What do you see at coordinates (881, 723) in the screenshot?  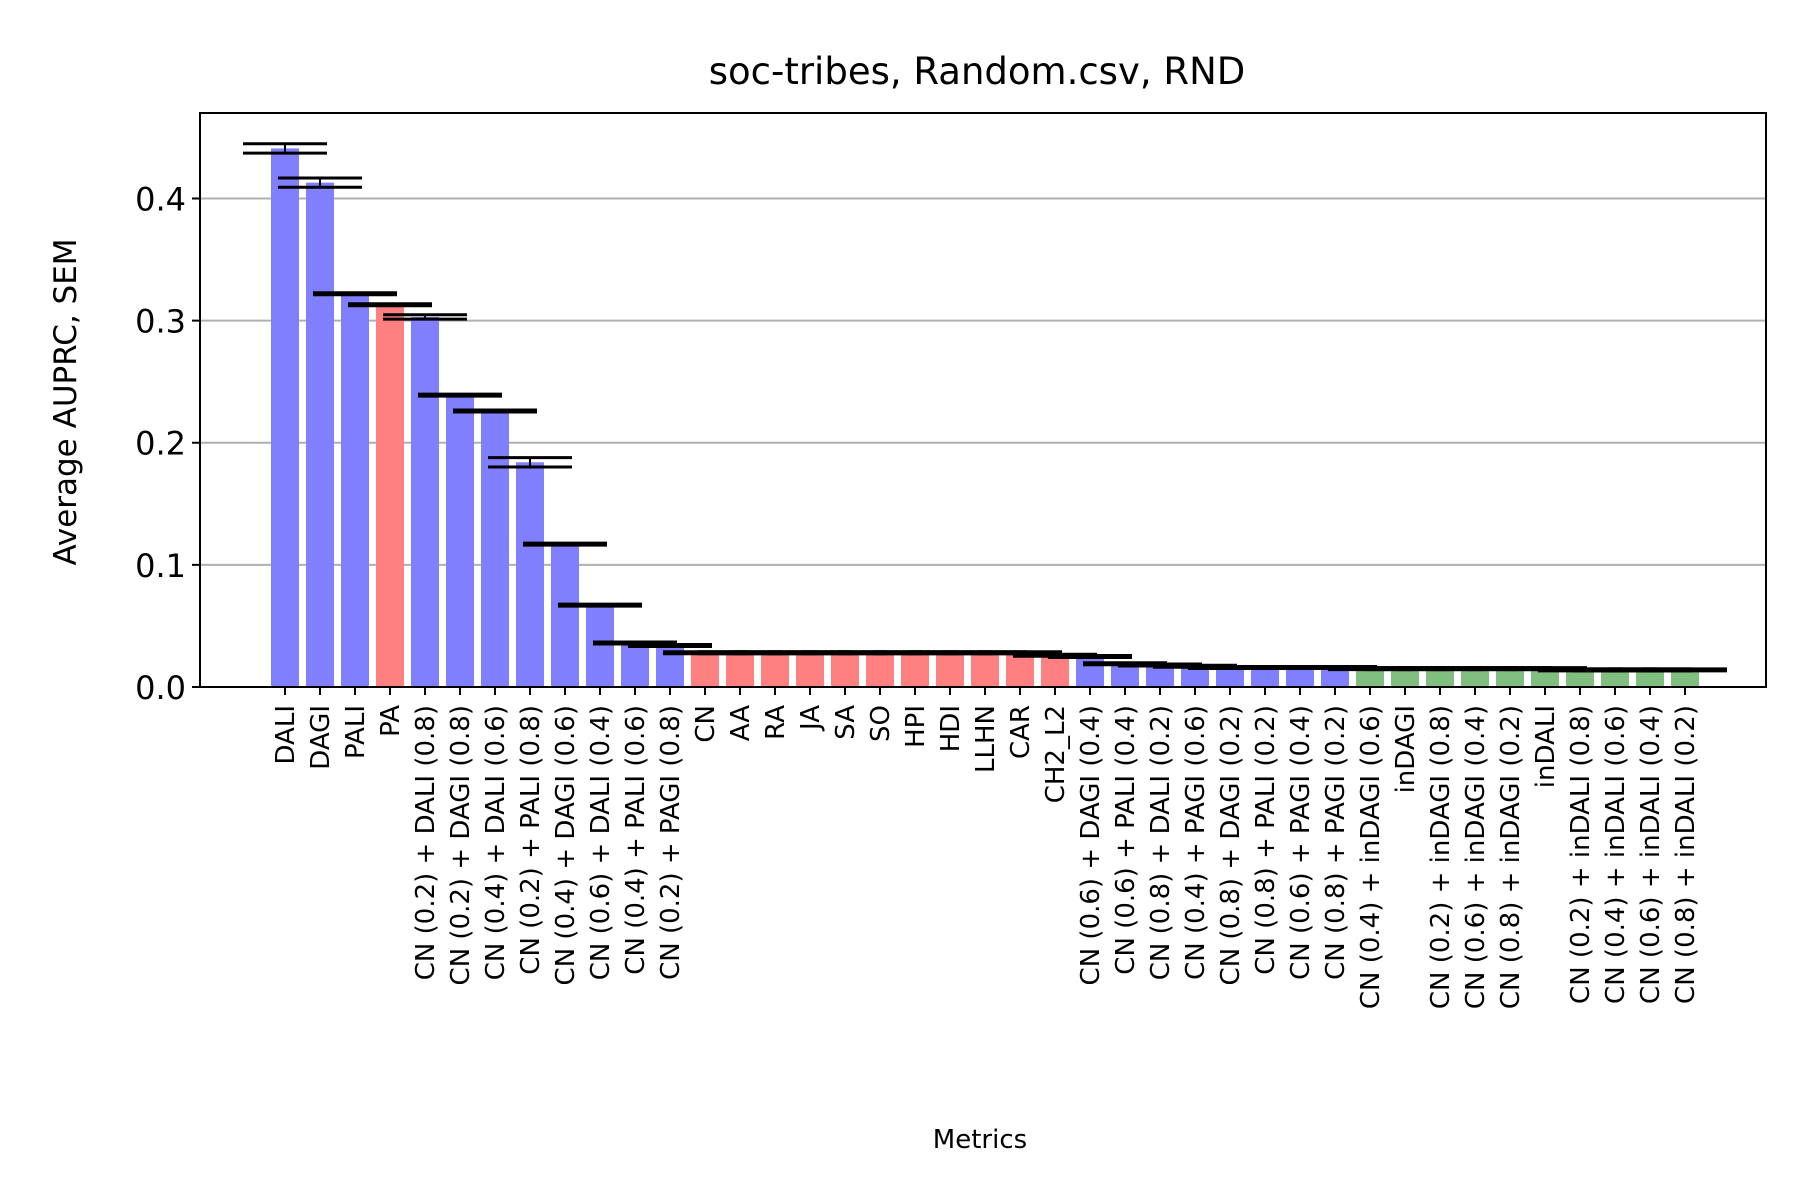 I see `x-tick-label: SO` at bounding box center [881, 723].